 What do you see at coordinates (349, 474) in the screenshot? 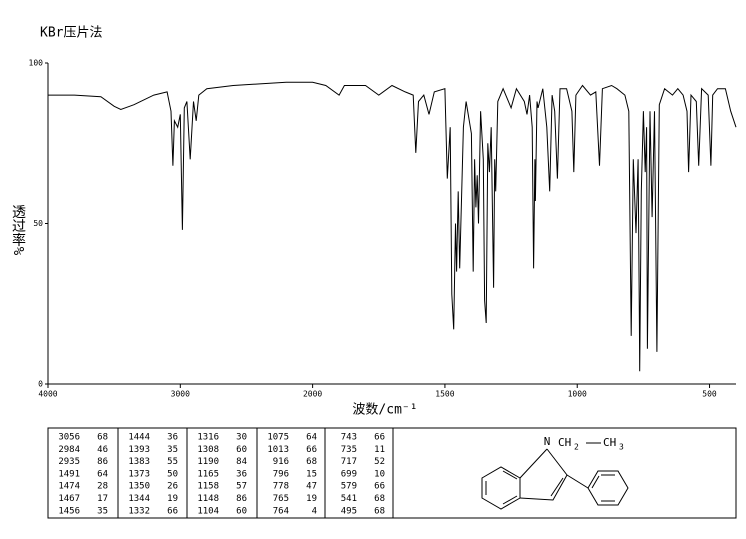
I see `peak-wavenumber: 699` at bounding box center [349, 474].